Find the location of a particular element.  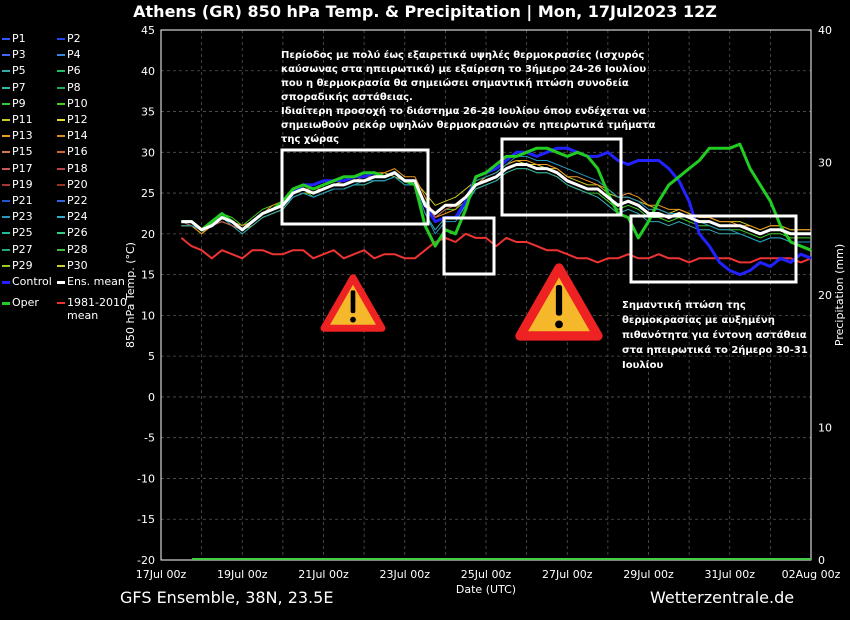

y-right-tick-label: 30 is located at coordinates (825, 163).